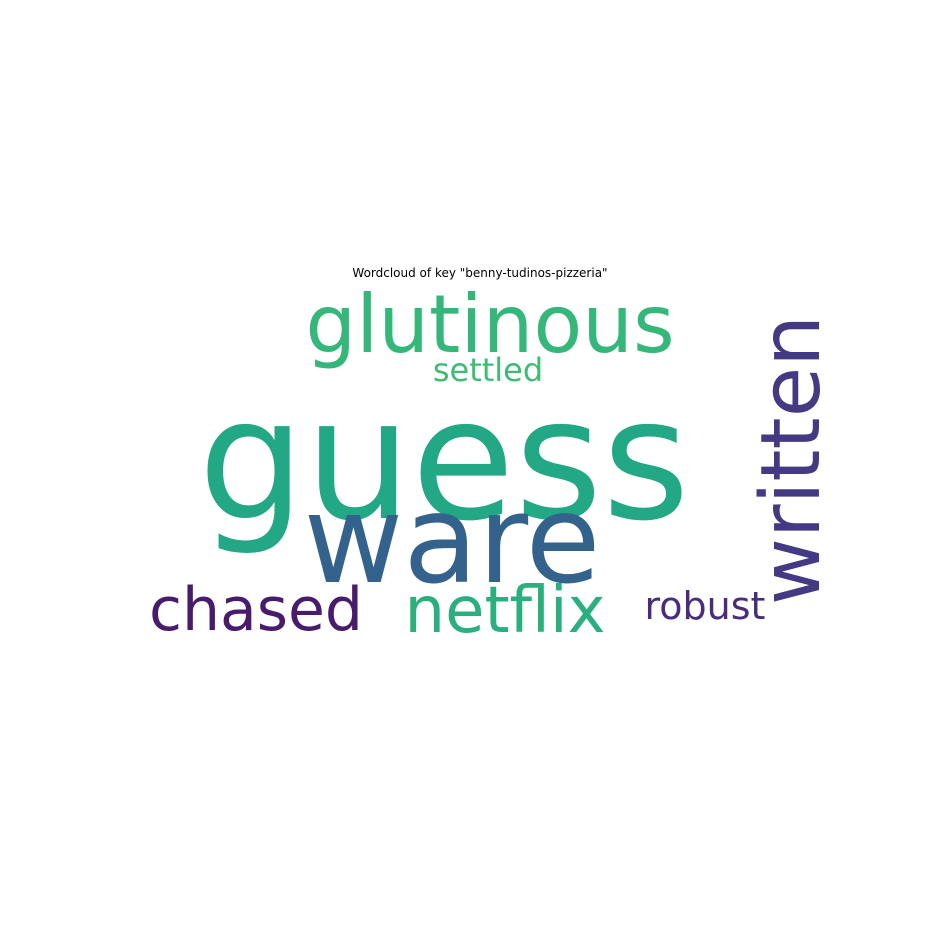 This screenshot has height=936, width=936. Describe the element at coordinates (489, 324) in the screenshot. I see `word-glutinous: glutinous` at that location.